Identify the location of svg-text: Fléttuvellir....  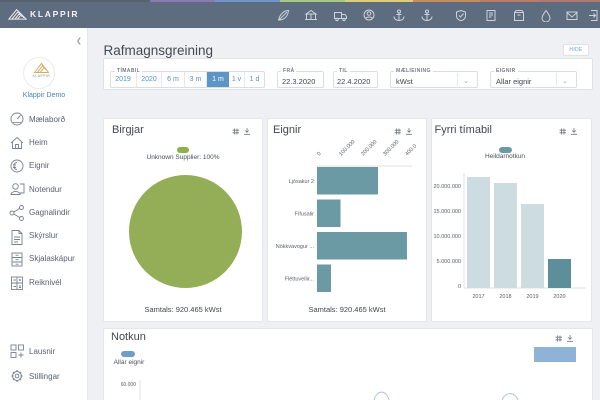
(300, 280).